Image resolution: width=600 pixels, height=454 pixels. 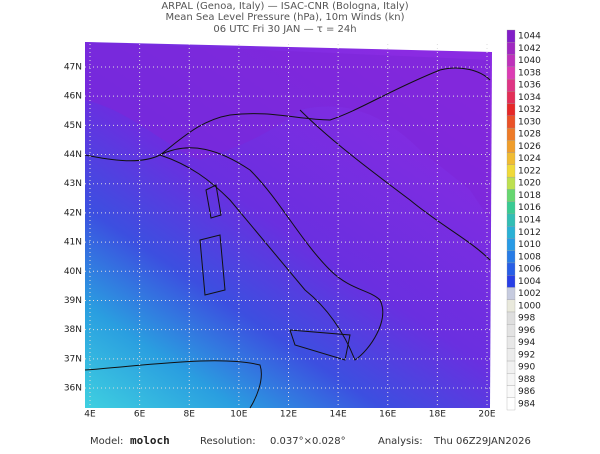 What do you see at coordinates (529, 86) in the screenshot?
I see `colorbar-label: 1036` at bounding box center [529, 86].